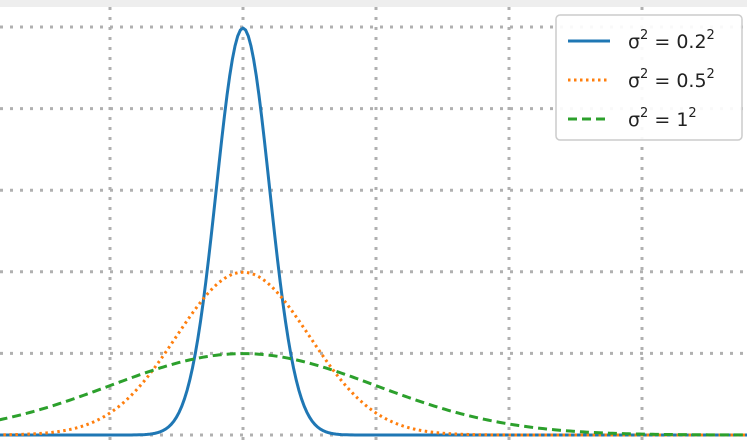  I want to click on legend-label-2: σ2 = 0.52, so click(671, 79).